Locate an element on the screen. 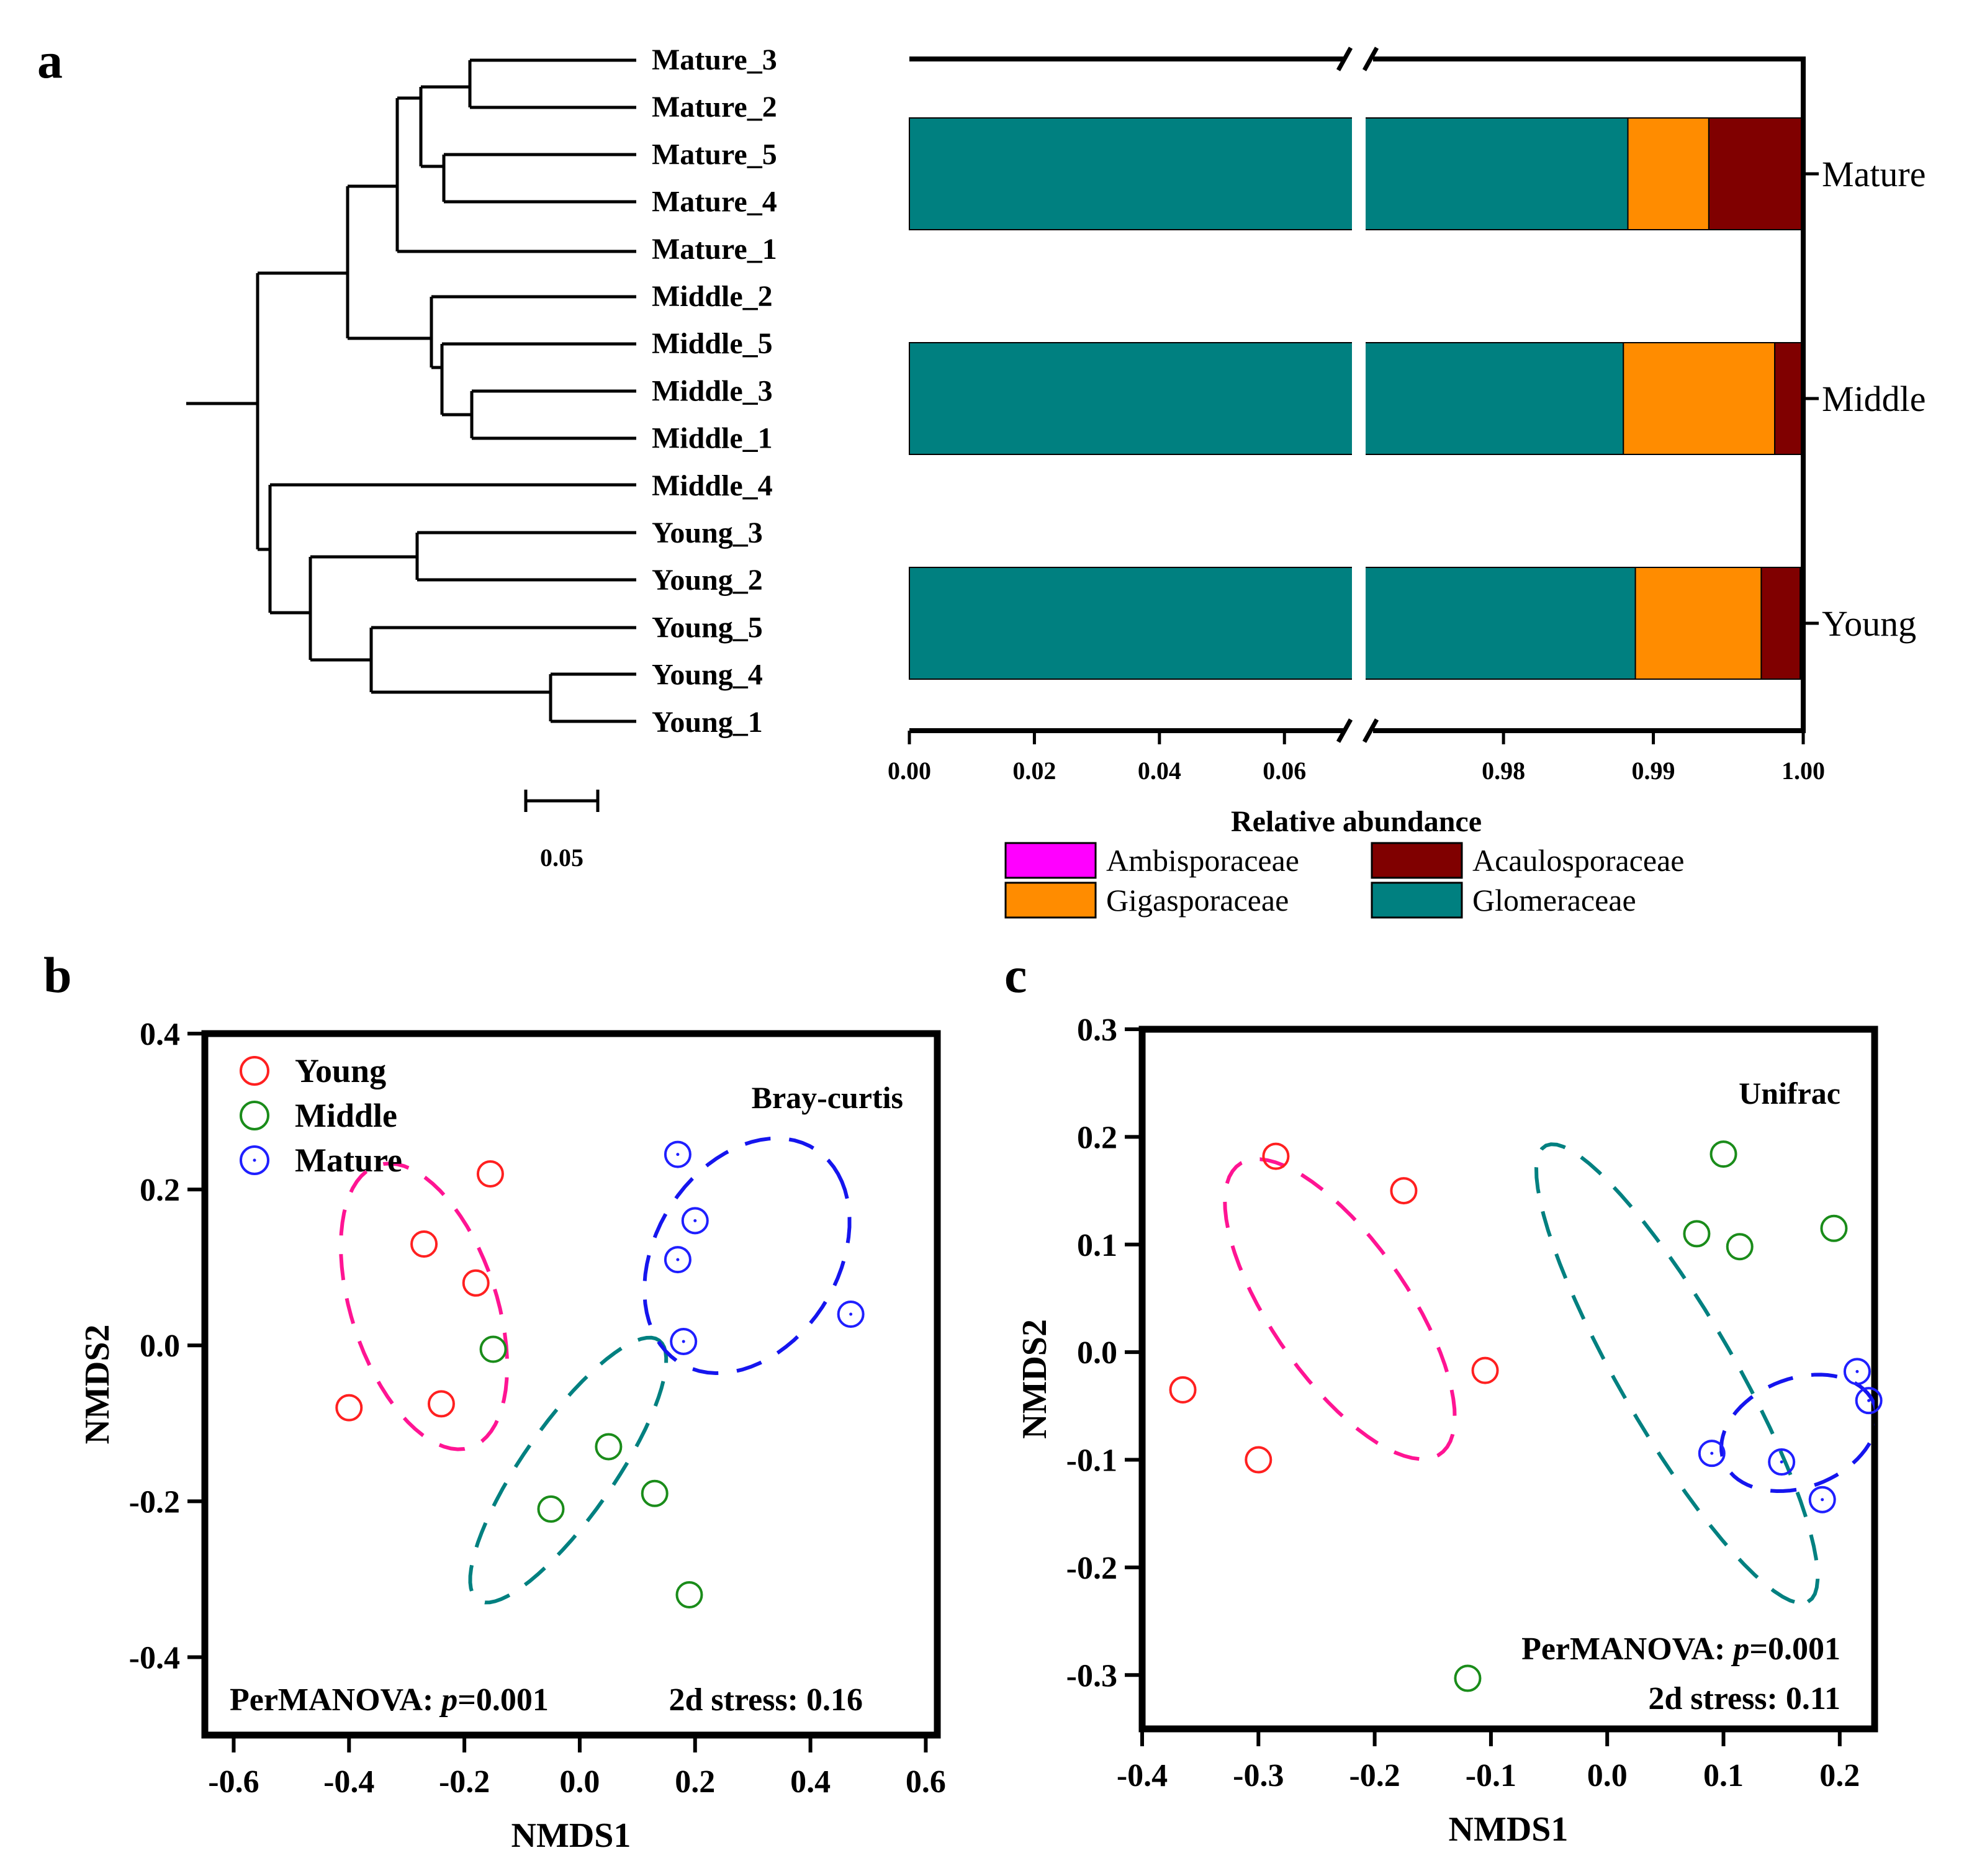  dendrogram is located at coordinates (411, 390).